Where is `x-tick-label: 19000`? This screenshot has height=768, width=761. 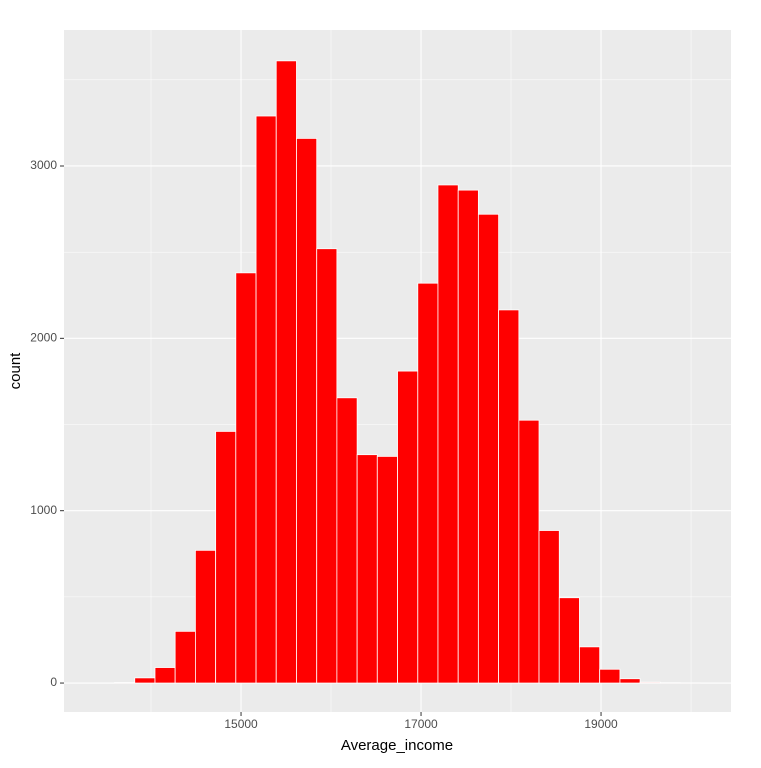 x-tick-label: 19000 is located at coordinates (601, 724).